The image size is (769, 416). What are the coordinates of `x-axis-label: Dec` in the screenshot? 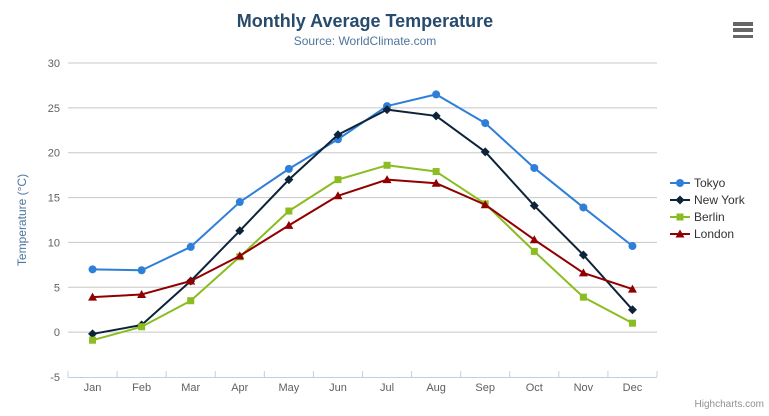 It's located at (633, 388).